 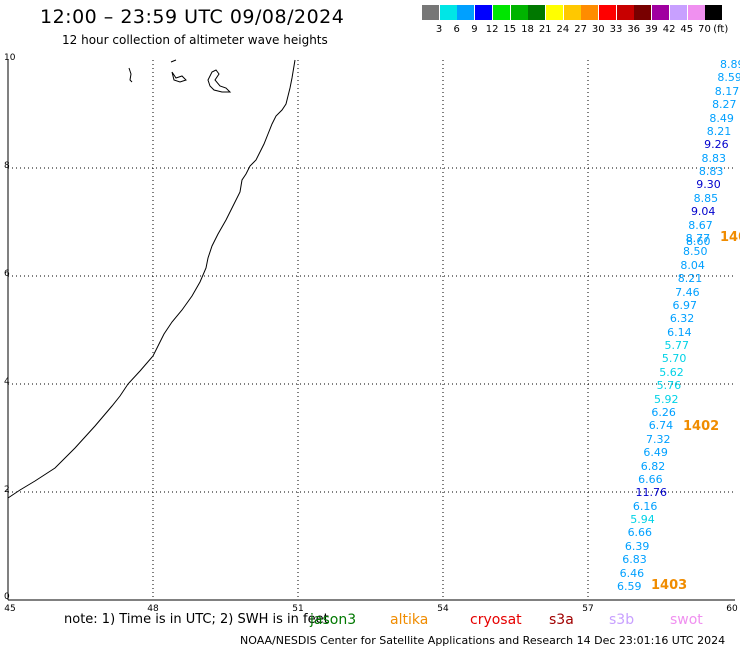 What do you see at coordinates (727, 91) in the screenshot?
I see `wave-height-value: 8.17` at bounding box center [727, 91].